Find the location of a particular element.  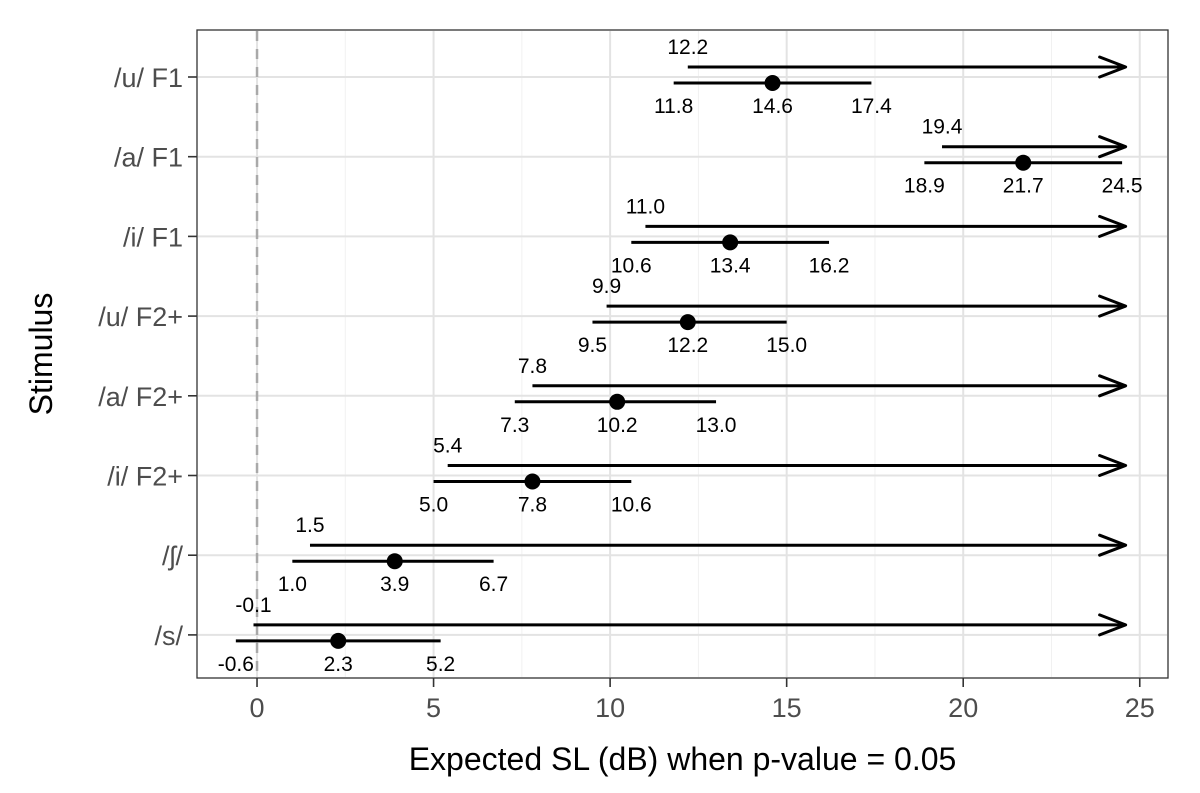

ci-high-label: 5.2 is located at coordinates (440, 664).